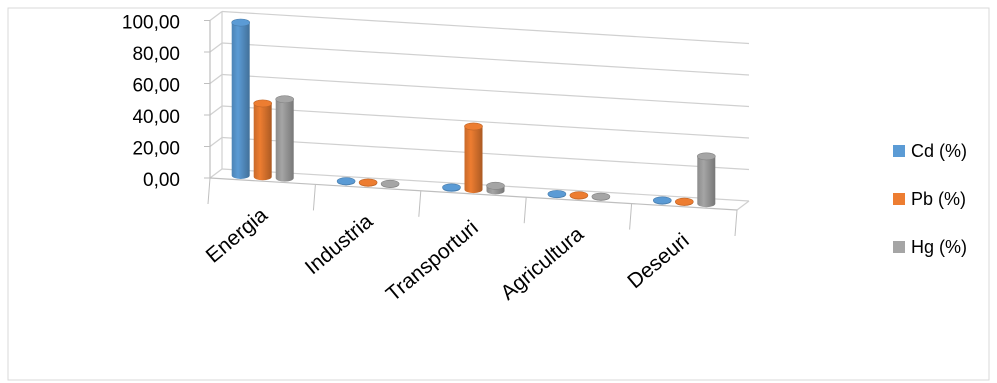  Describe the element at coordinates (156, 54) in the screenshot. I see `y-tick-label: 80,00` at that location.